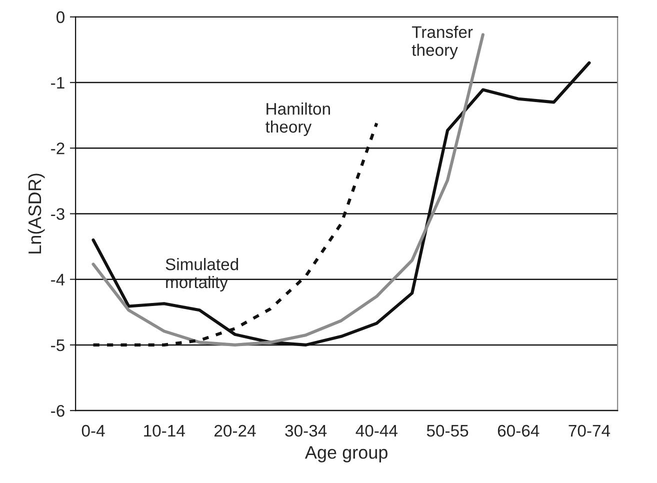 Image resolution: width=657 pixels, height=483 pixels. What do you see at coordinates (93, 430) in the screenshot?
I see `x-tick-label: 0-4` at bounding box center [93, 430].